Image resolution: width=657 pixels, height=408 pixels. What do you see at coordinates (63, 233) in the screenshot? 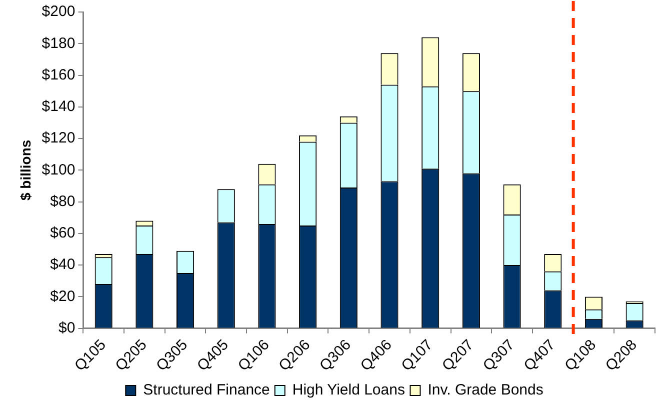
I see `y-tick-label: $60` at bounding box center [63, 233].